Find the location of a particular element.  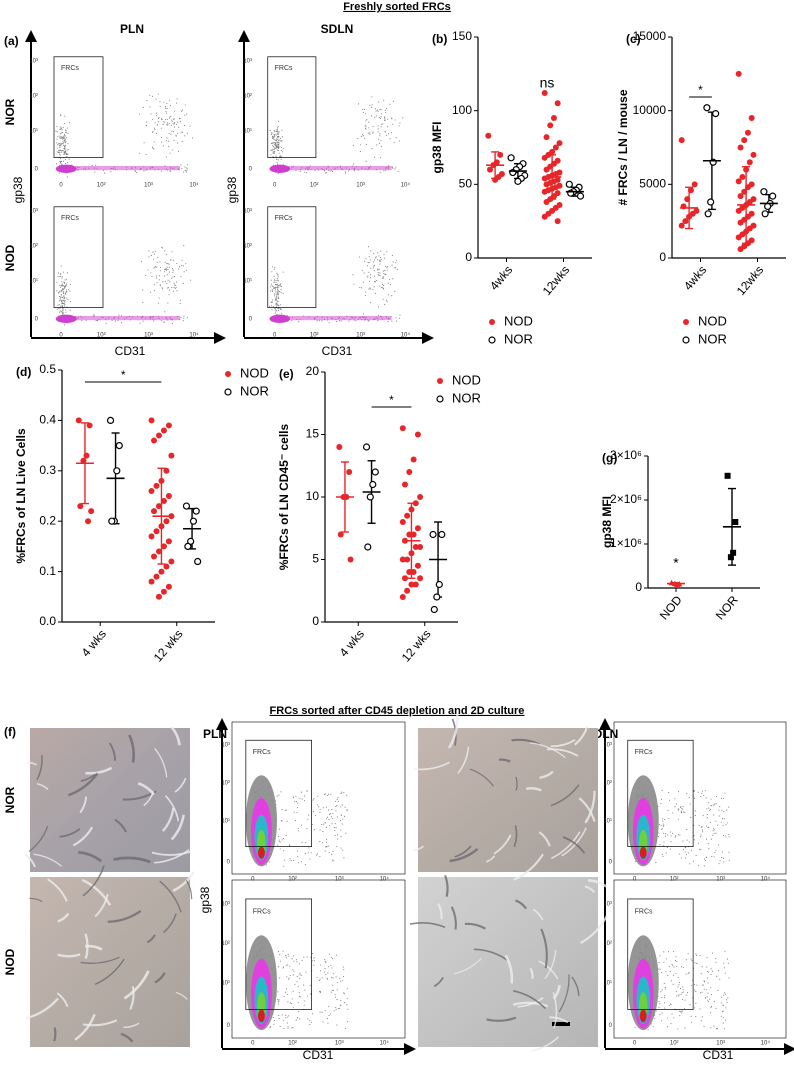

legend-label: NOD is located at coordinates (254, 372).